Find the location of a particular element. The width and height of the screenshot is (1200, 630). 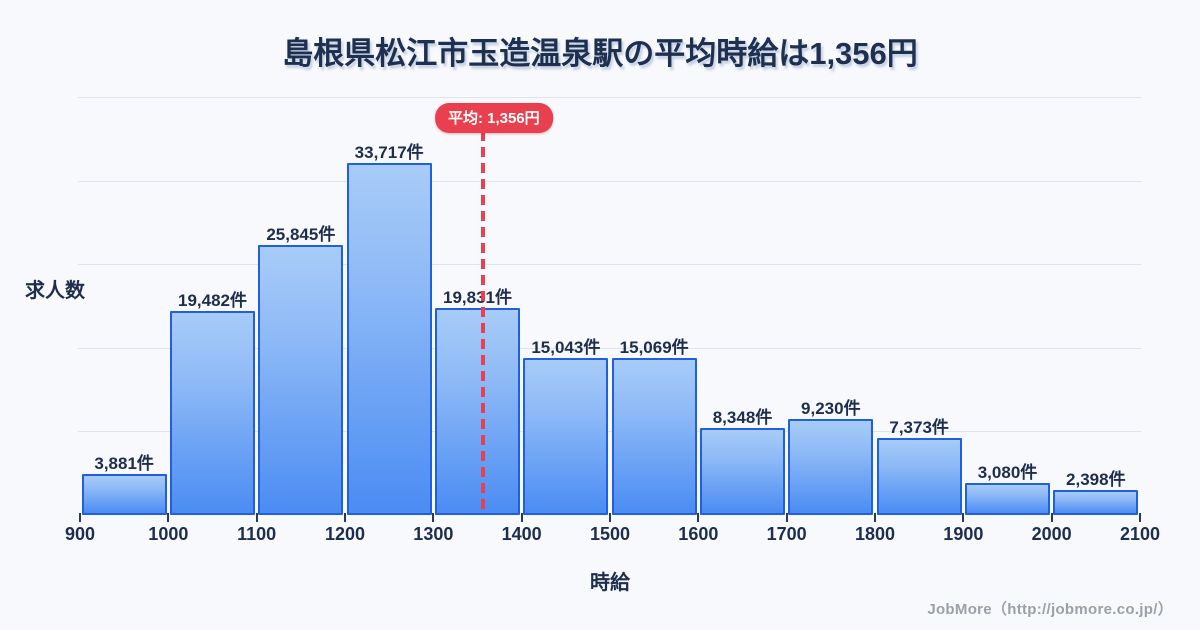

y-axis-label: 求人数 is located at coordinates (55, 291).